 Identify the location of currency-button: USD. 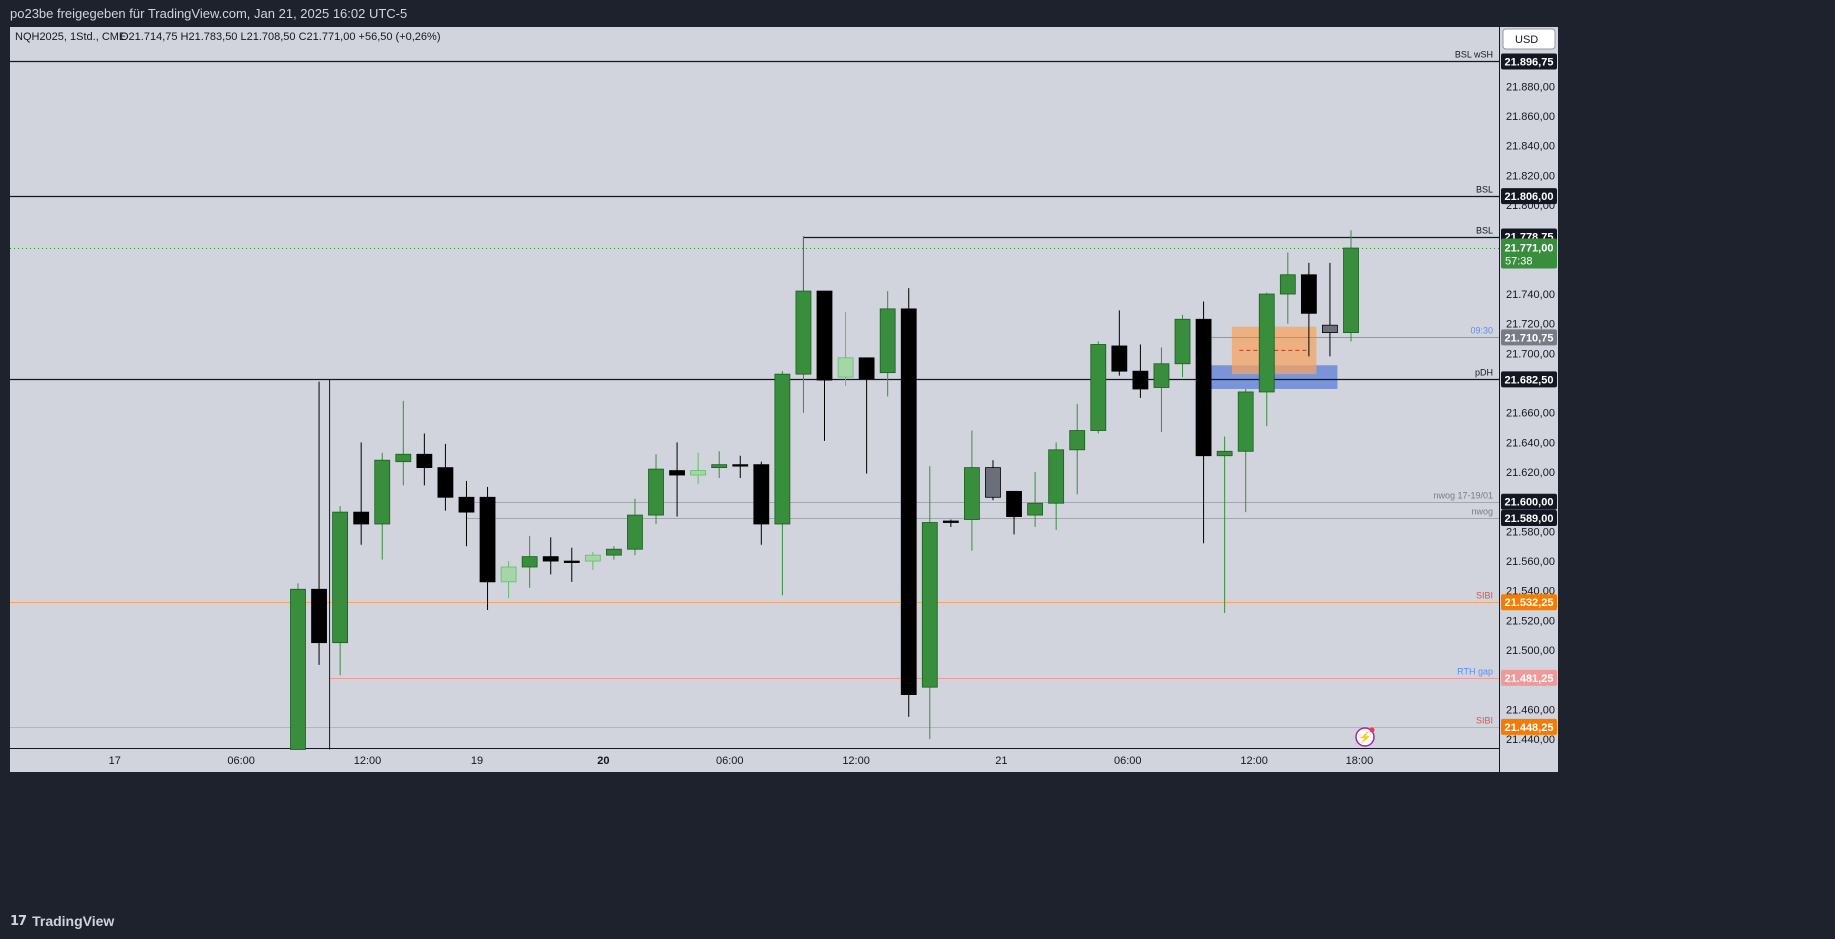
(1529, 39).